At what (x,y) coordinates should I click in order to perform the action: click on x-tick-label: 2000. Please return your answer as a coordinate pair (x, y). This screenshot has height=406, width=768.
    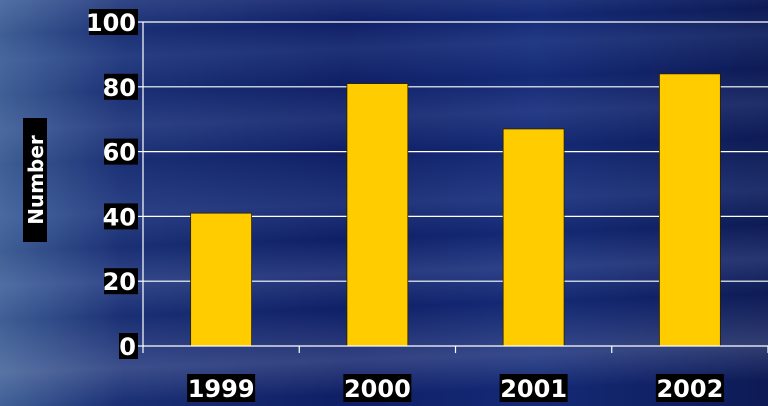
    Looking at the image, I should click on (377, 389).